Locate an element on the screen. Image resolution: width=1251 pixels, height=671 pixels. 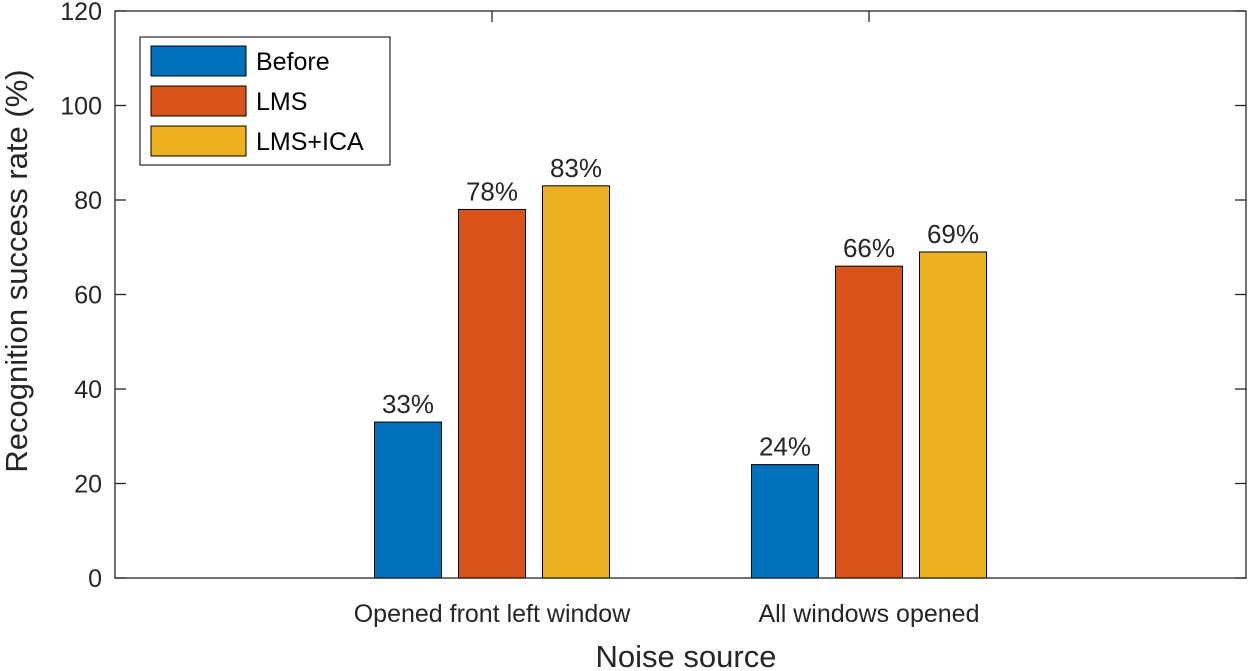
y-tick-label: 0 is located at coordinates (95, 579).